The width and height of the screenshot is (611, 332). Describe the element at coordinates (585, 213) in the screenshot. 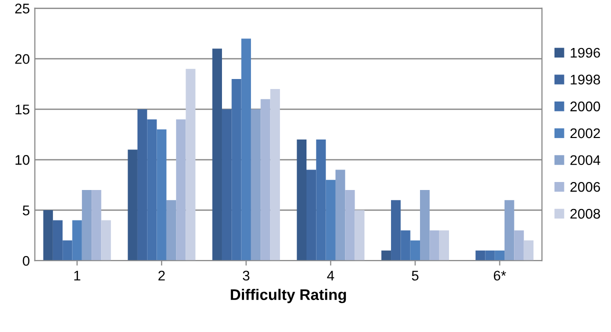

I see `legend-label: 2008` at that location.